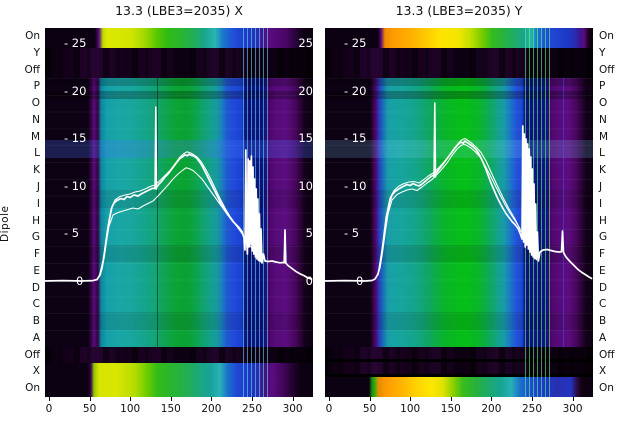 This screenshot has height=440, width=640. I want to click on overlay-tick-left-panelx-0: 0, so click(80, 280).